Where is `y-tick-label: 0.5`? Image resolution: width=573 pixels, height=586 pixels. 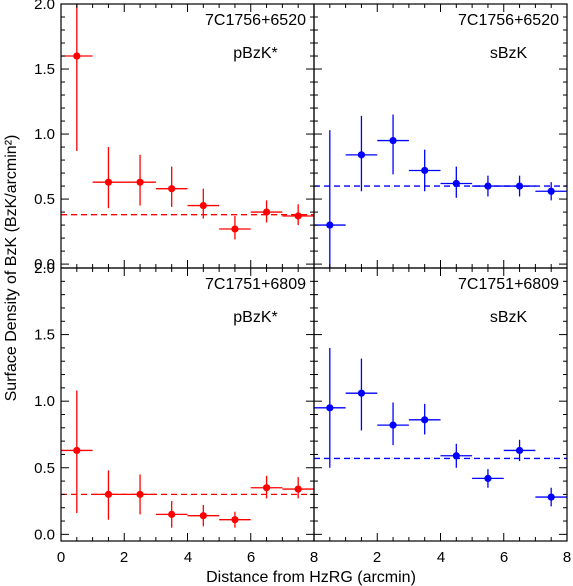
y-tick-label: 0.5 is located at coordinates (44, 468).